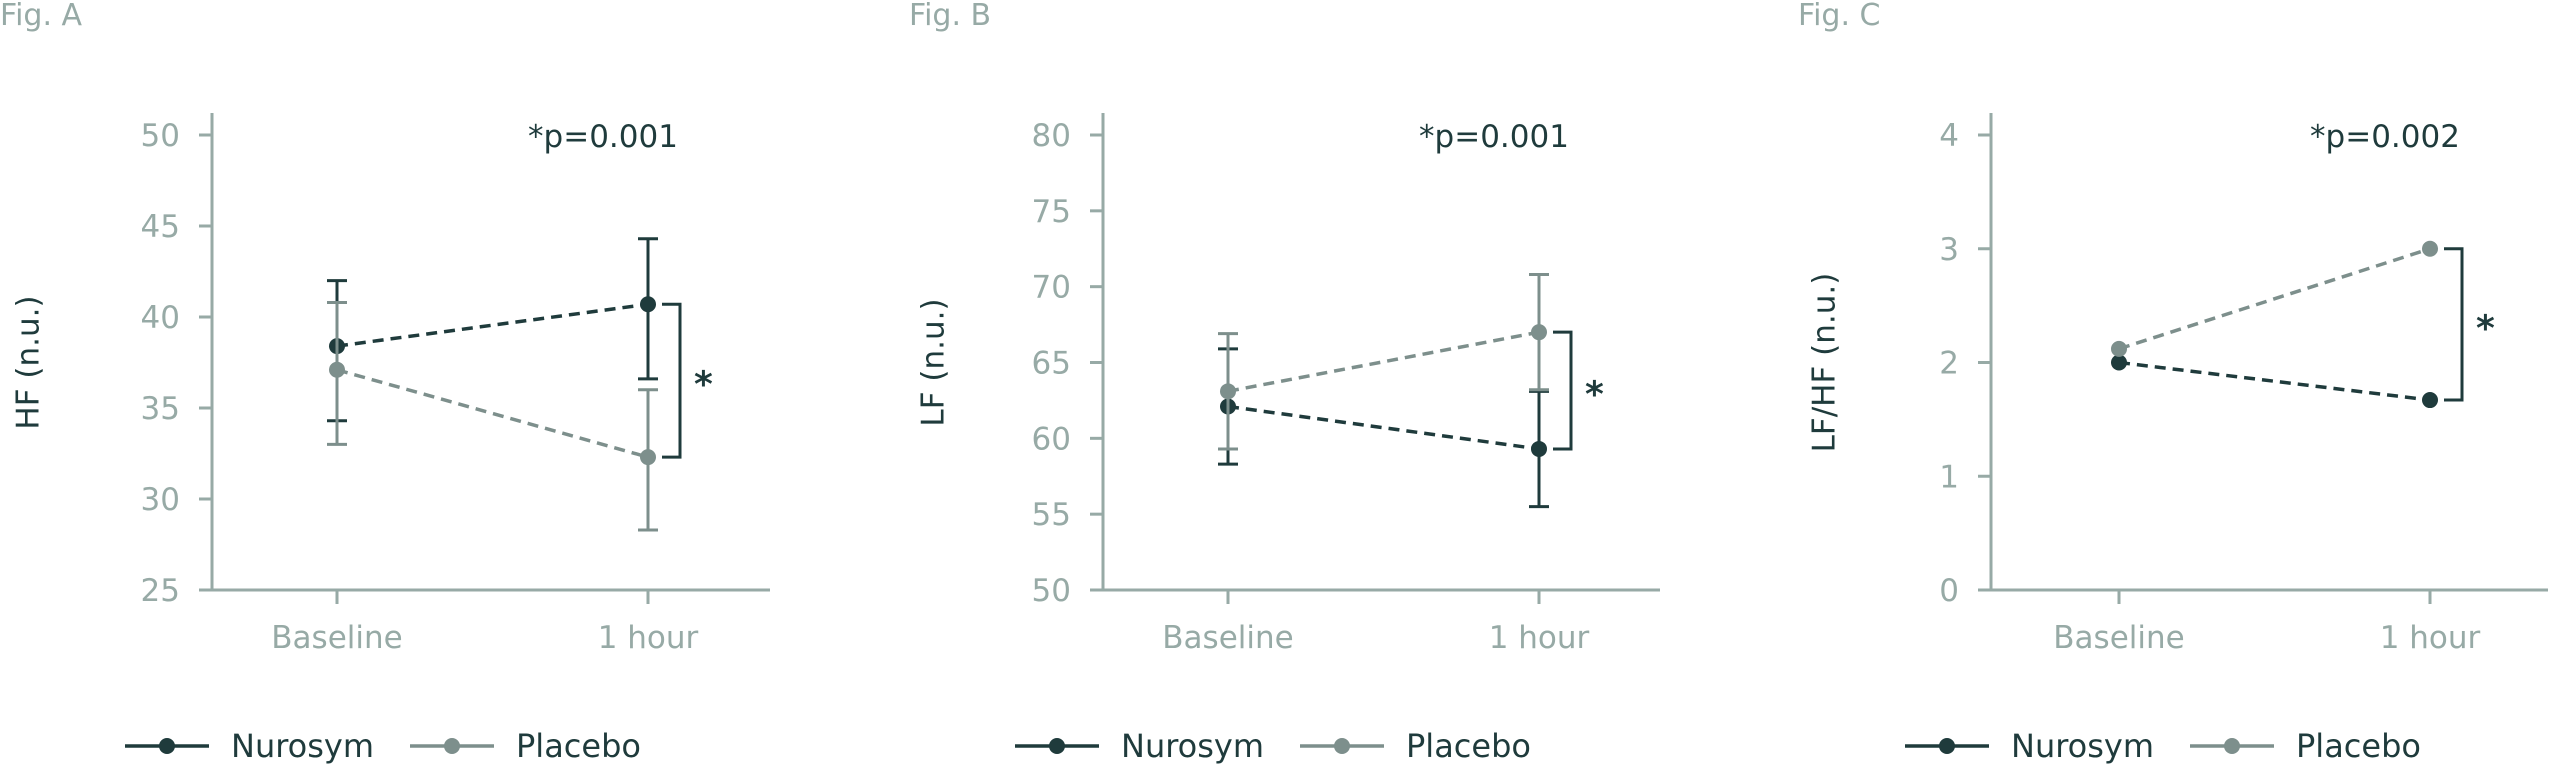 Image resolution: width=2555 pixels, height=776 pixels. I want to click on y-tick-label: 55, so click(1051, 515).